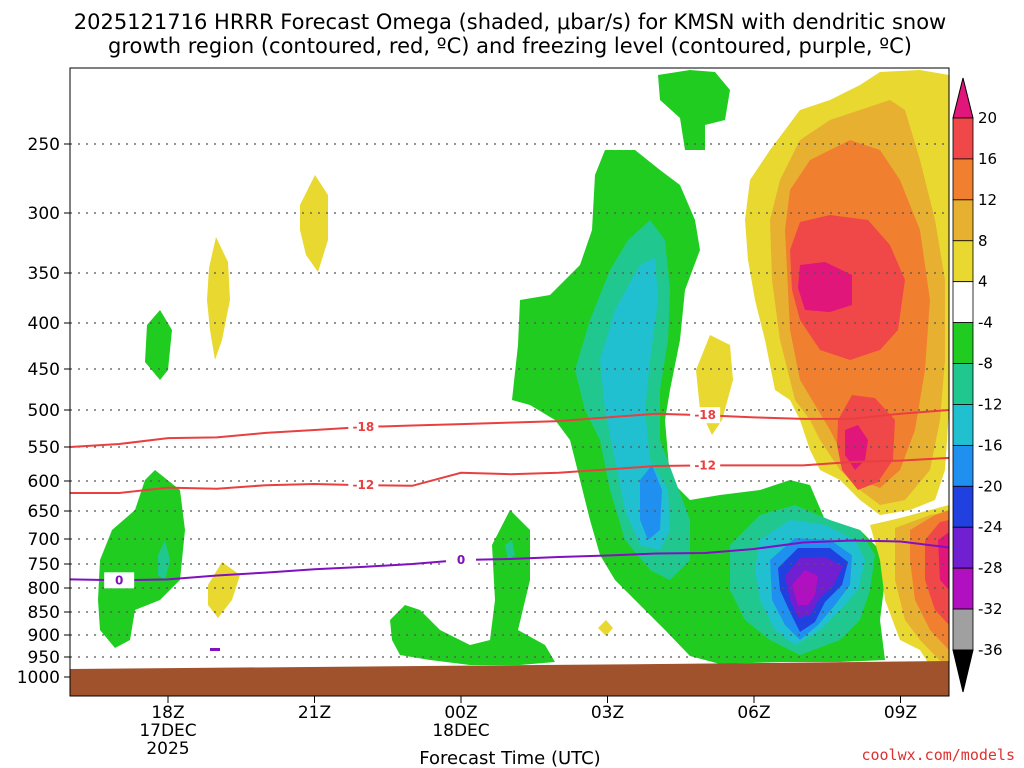 The image size is (1024, 768). Describe the element at coordinates (990, 486) in the screenshot. I see `colorbar-label--20: -20` at that location.